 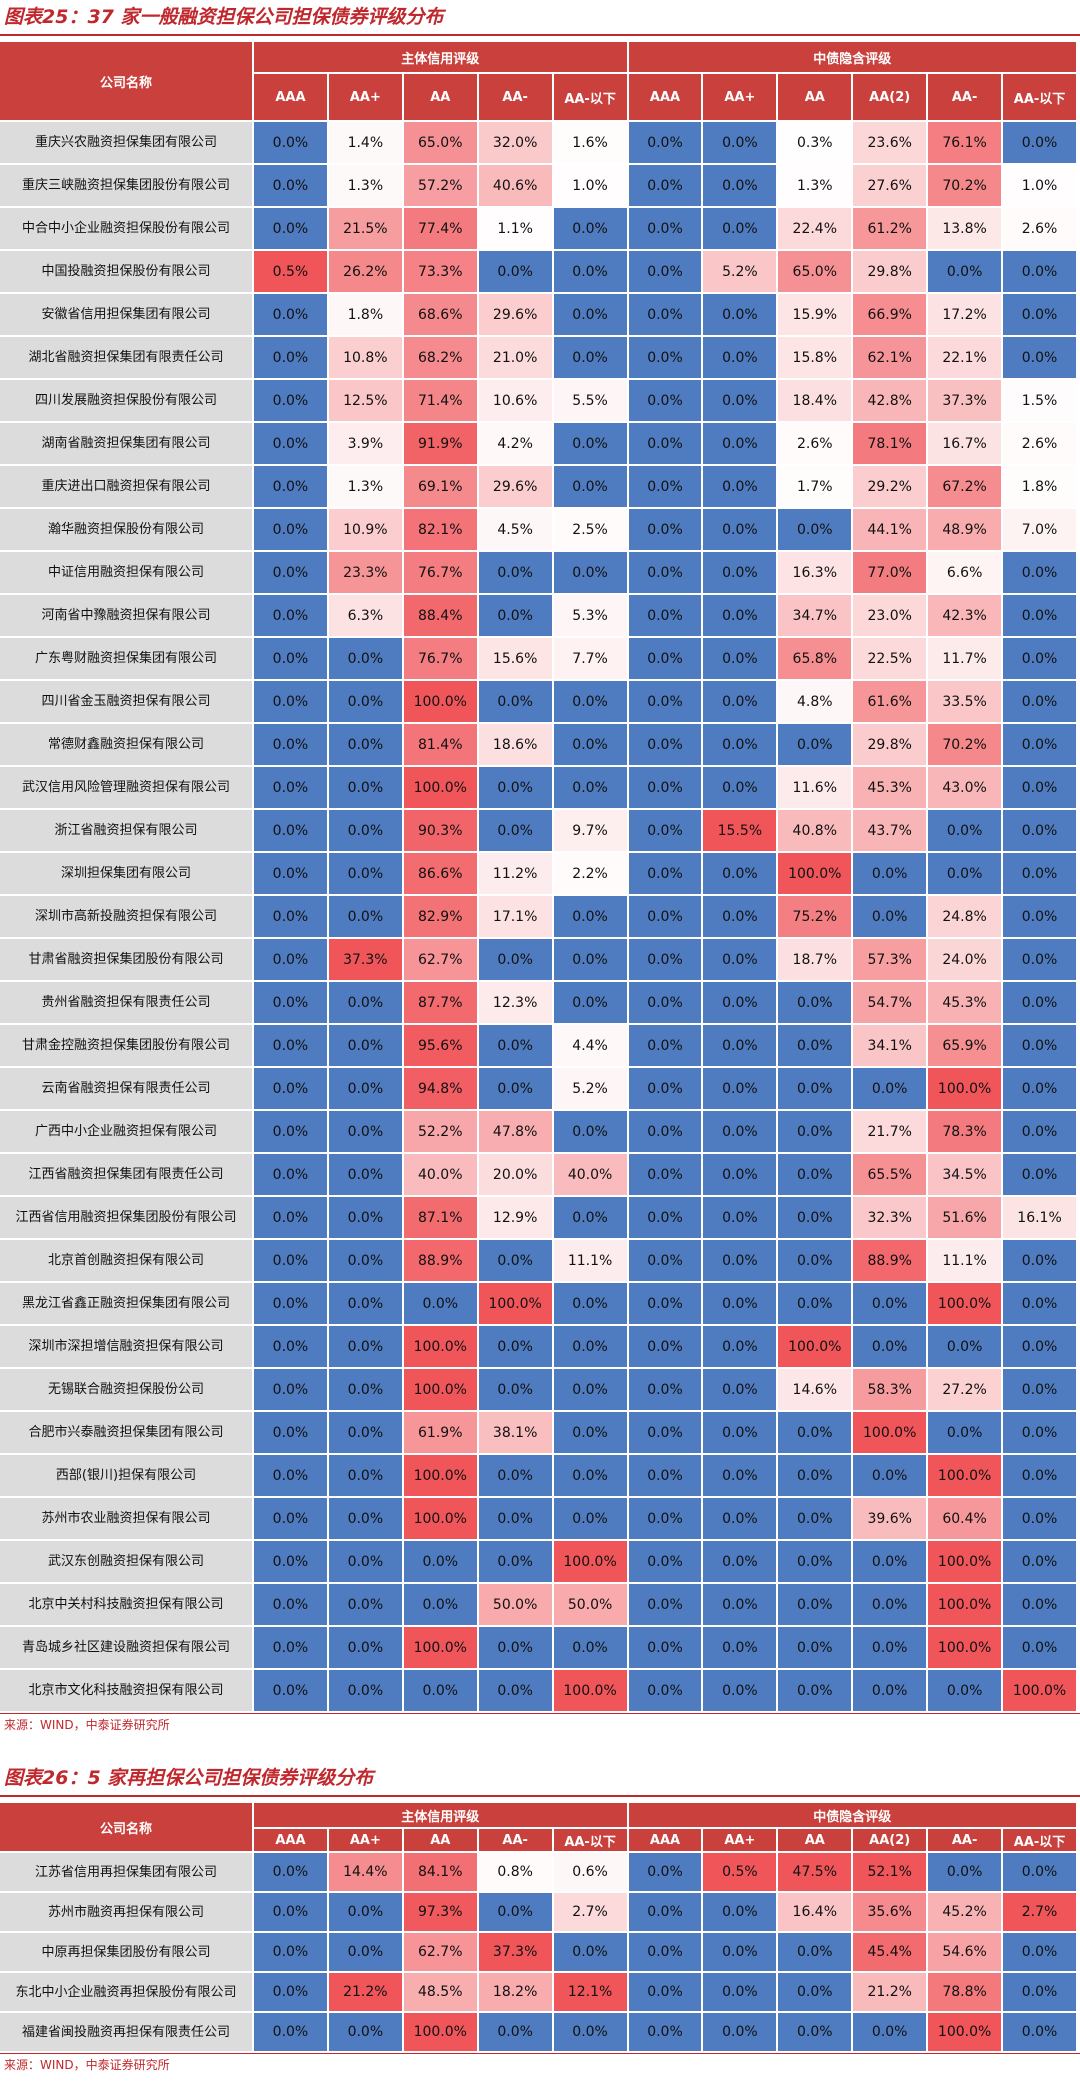 What do you see at coordinates (290, 271) in the screenshot?
I see `value-cell: 0.5%` at bounding box center [290, 271].